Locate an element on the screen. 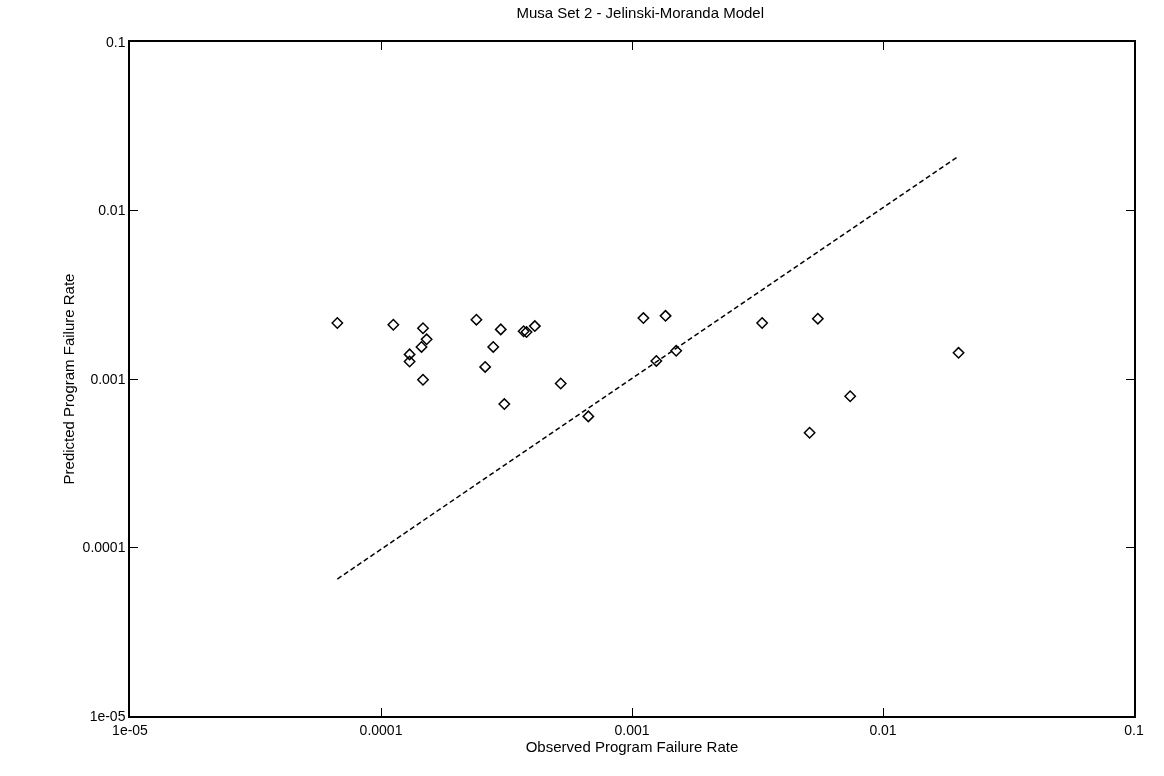  x-tick-label: 0.0001 is located at coordinates (381, 729).